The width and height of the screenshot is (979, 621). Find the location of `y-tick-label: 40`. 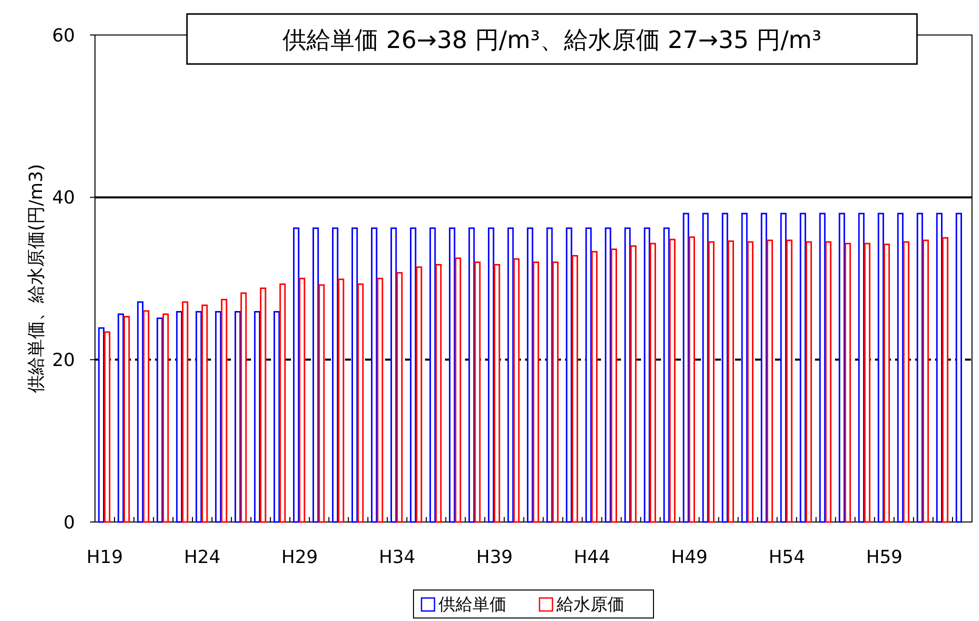

y-tick-label: 40 is located at coordinates (63, 198).